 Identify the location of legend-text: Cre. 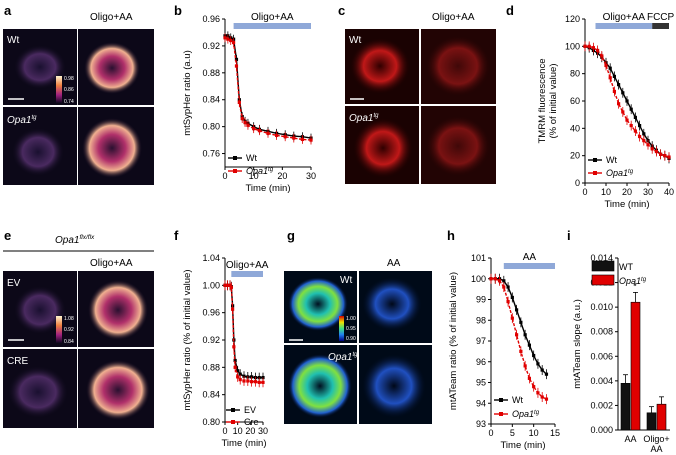
(251, 422).